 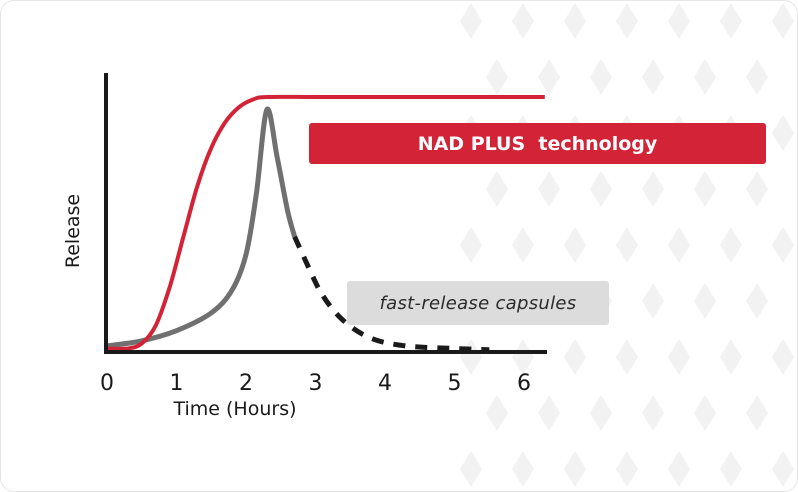 I want to click on x-tick-labels: 0 1 2 3 4 5 6, so click(x=315, y=383).